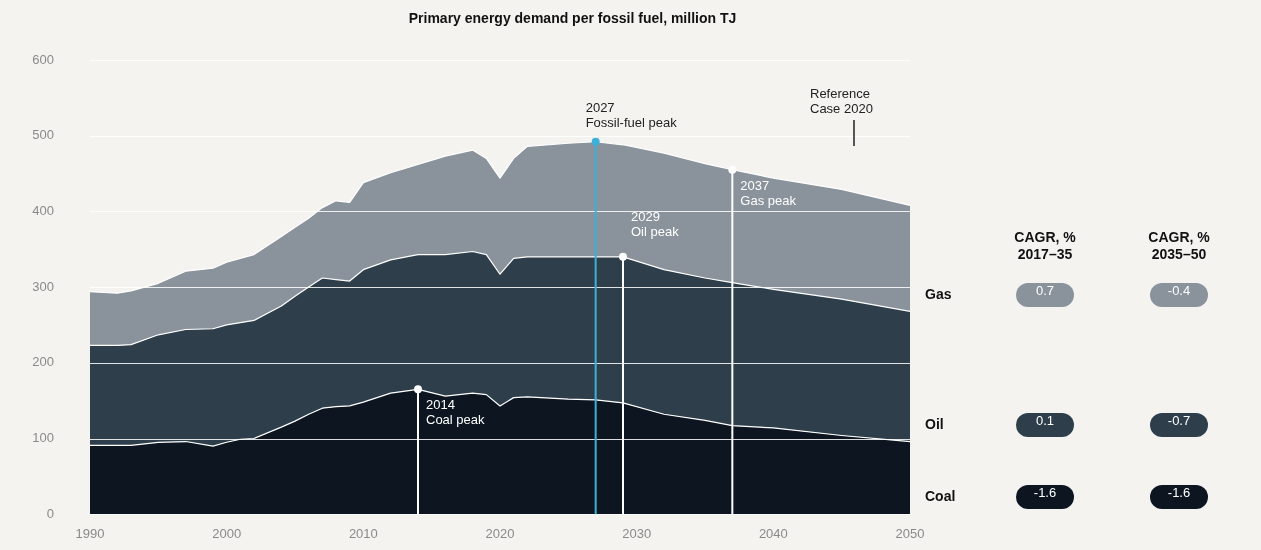 The width and height of the screenshot is (1261, 550). Describe the element at coordinates (363, 533) in the screenshot. I see `x-tick-label: 2010` at that location.